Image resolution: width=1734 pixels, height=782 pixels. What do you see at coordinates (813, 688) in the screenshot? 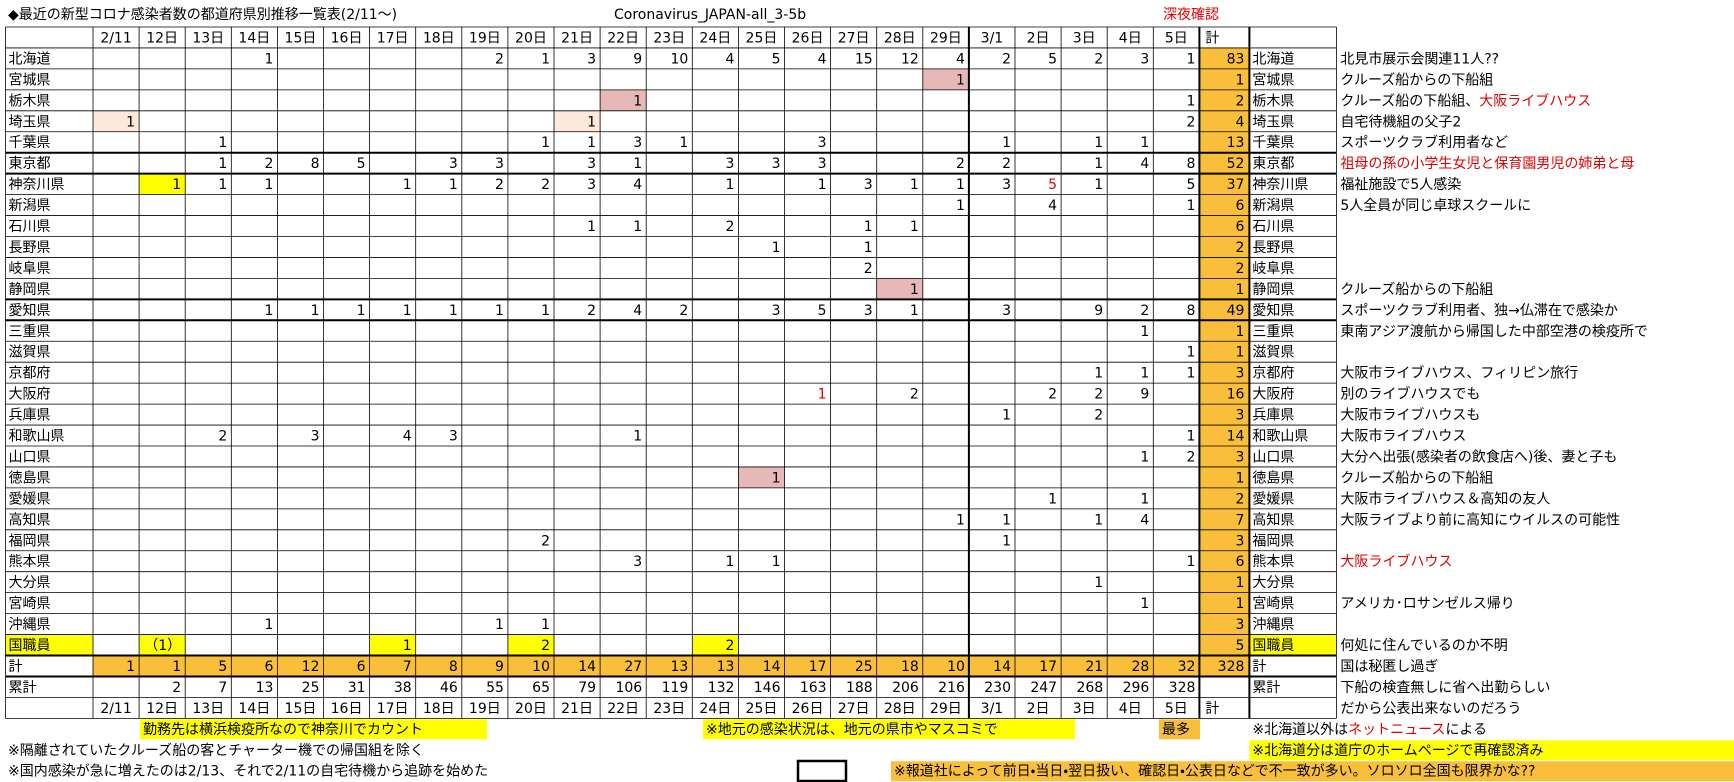
I see `cell-value: 163` at bounding box center [813, 688].